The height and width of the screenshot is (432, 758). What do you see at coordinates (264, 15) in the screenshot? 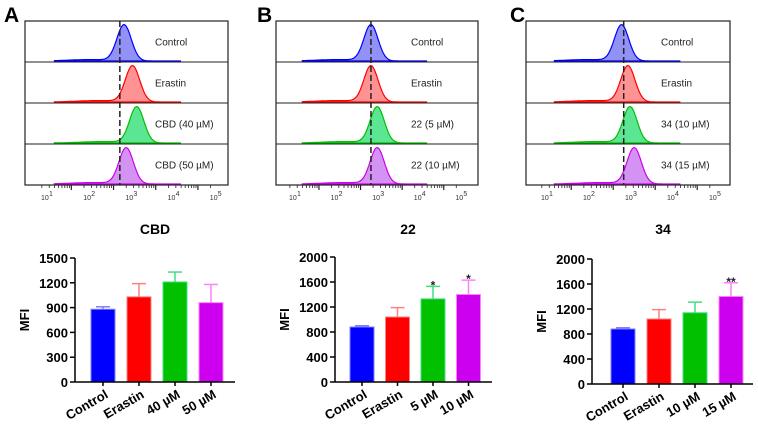
I see `panel-letter-b: B` at bounding box center [264, 15].